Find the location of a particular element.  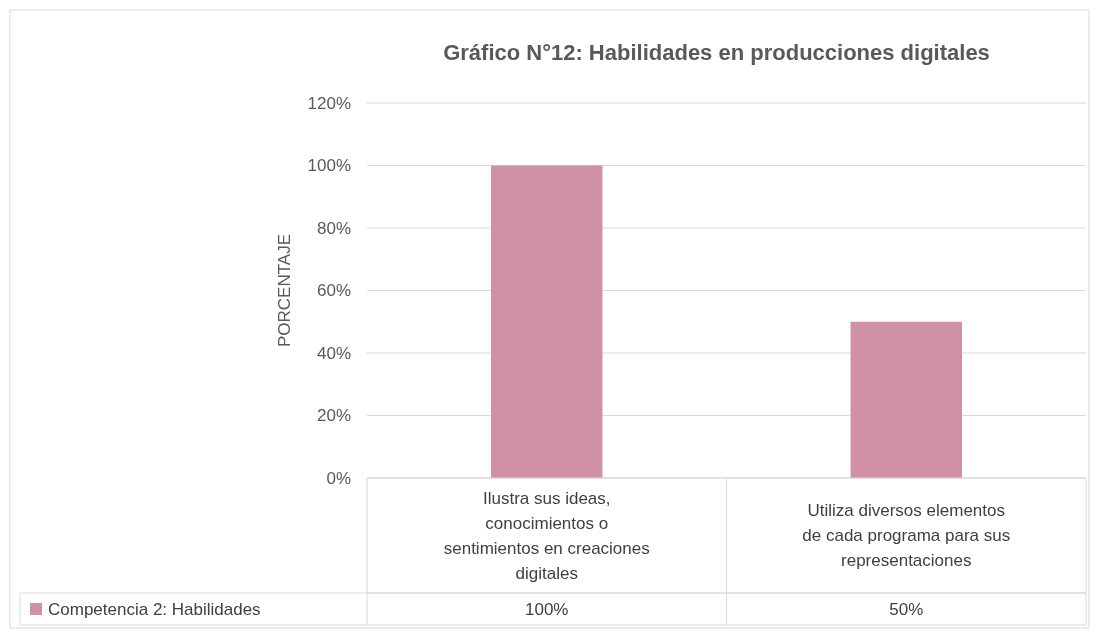

data-label: 100% is located at coordinates (547, 609).